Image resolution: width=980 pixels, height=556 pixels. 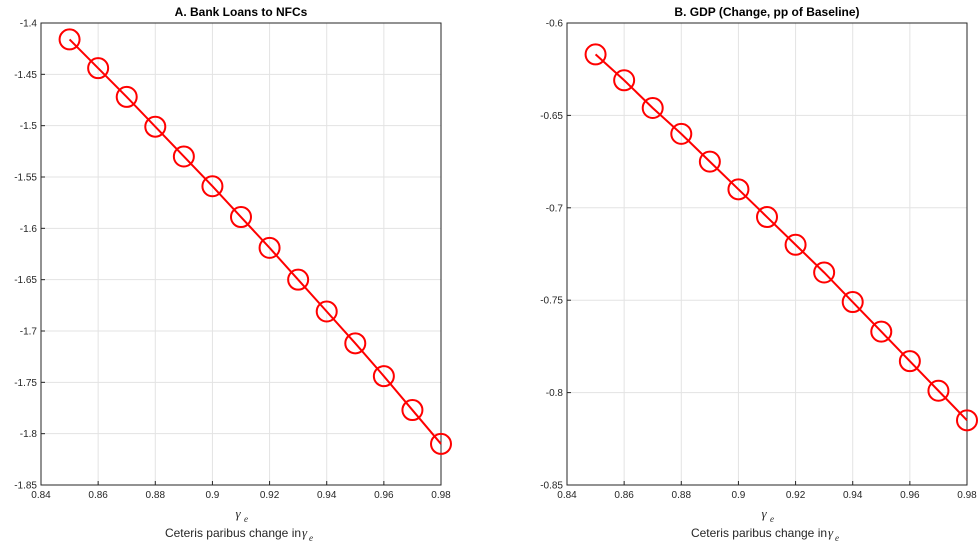 I want to click on panel-a-xtick-label-1: 0.86, so click(x=98, y=495).